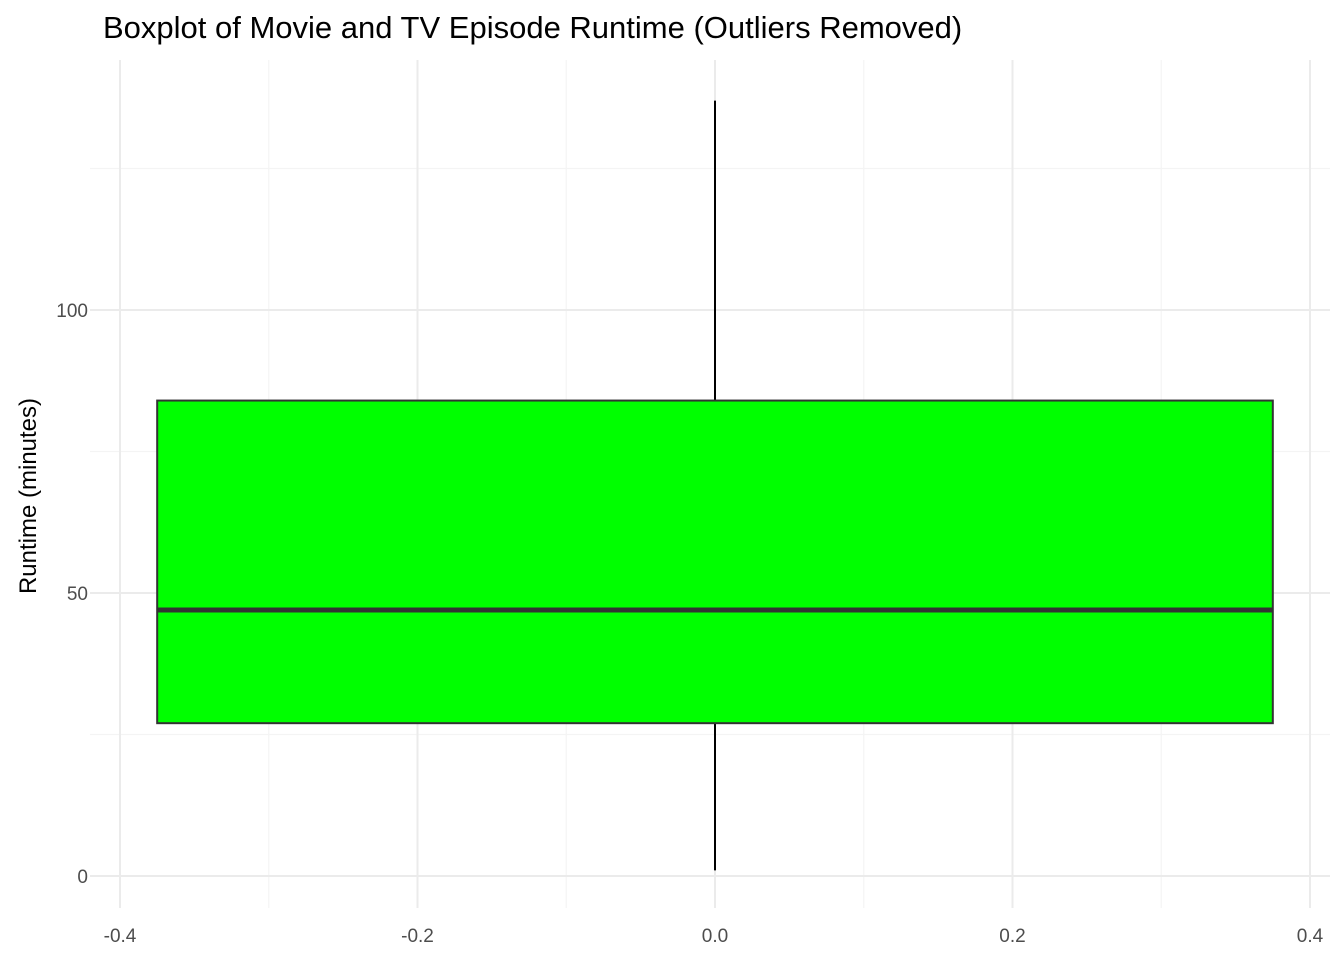  What do you see at coordinates (82, 877) in the screenshot?
I see `y-tick-label: 0` at bounding box center [82, 877].